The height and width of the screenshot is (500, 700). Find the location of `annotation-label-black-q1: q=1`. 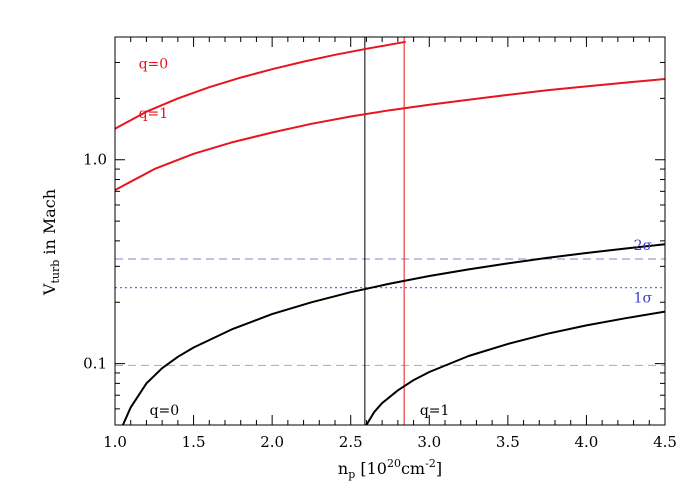

annotation-label-black-q1: q=1 is located at coordinates (435, 411).